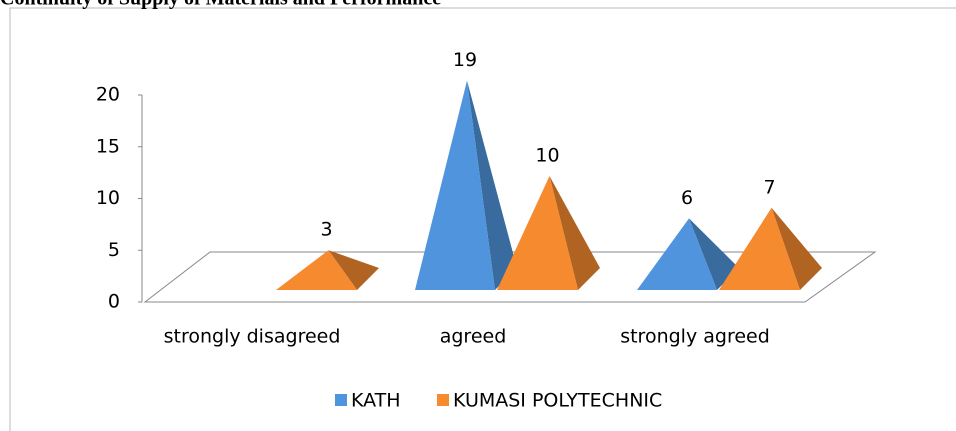 The image size is (956, 431). Describe the element at coordinates (376, 401) in the screenshot. I see `legend-label: KATH` at that location.